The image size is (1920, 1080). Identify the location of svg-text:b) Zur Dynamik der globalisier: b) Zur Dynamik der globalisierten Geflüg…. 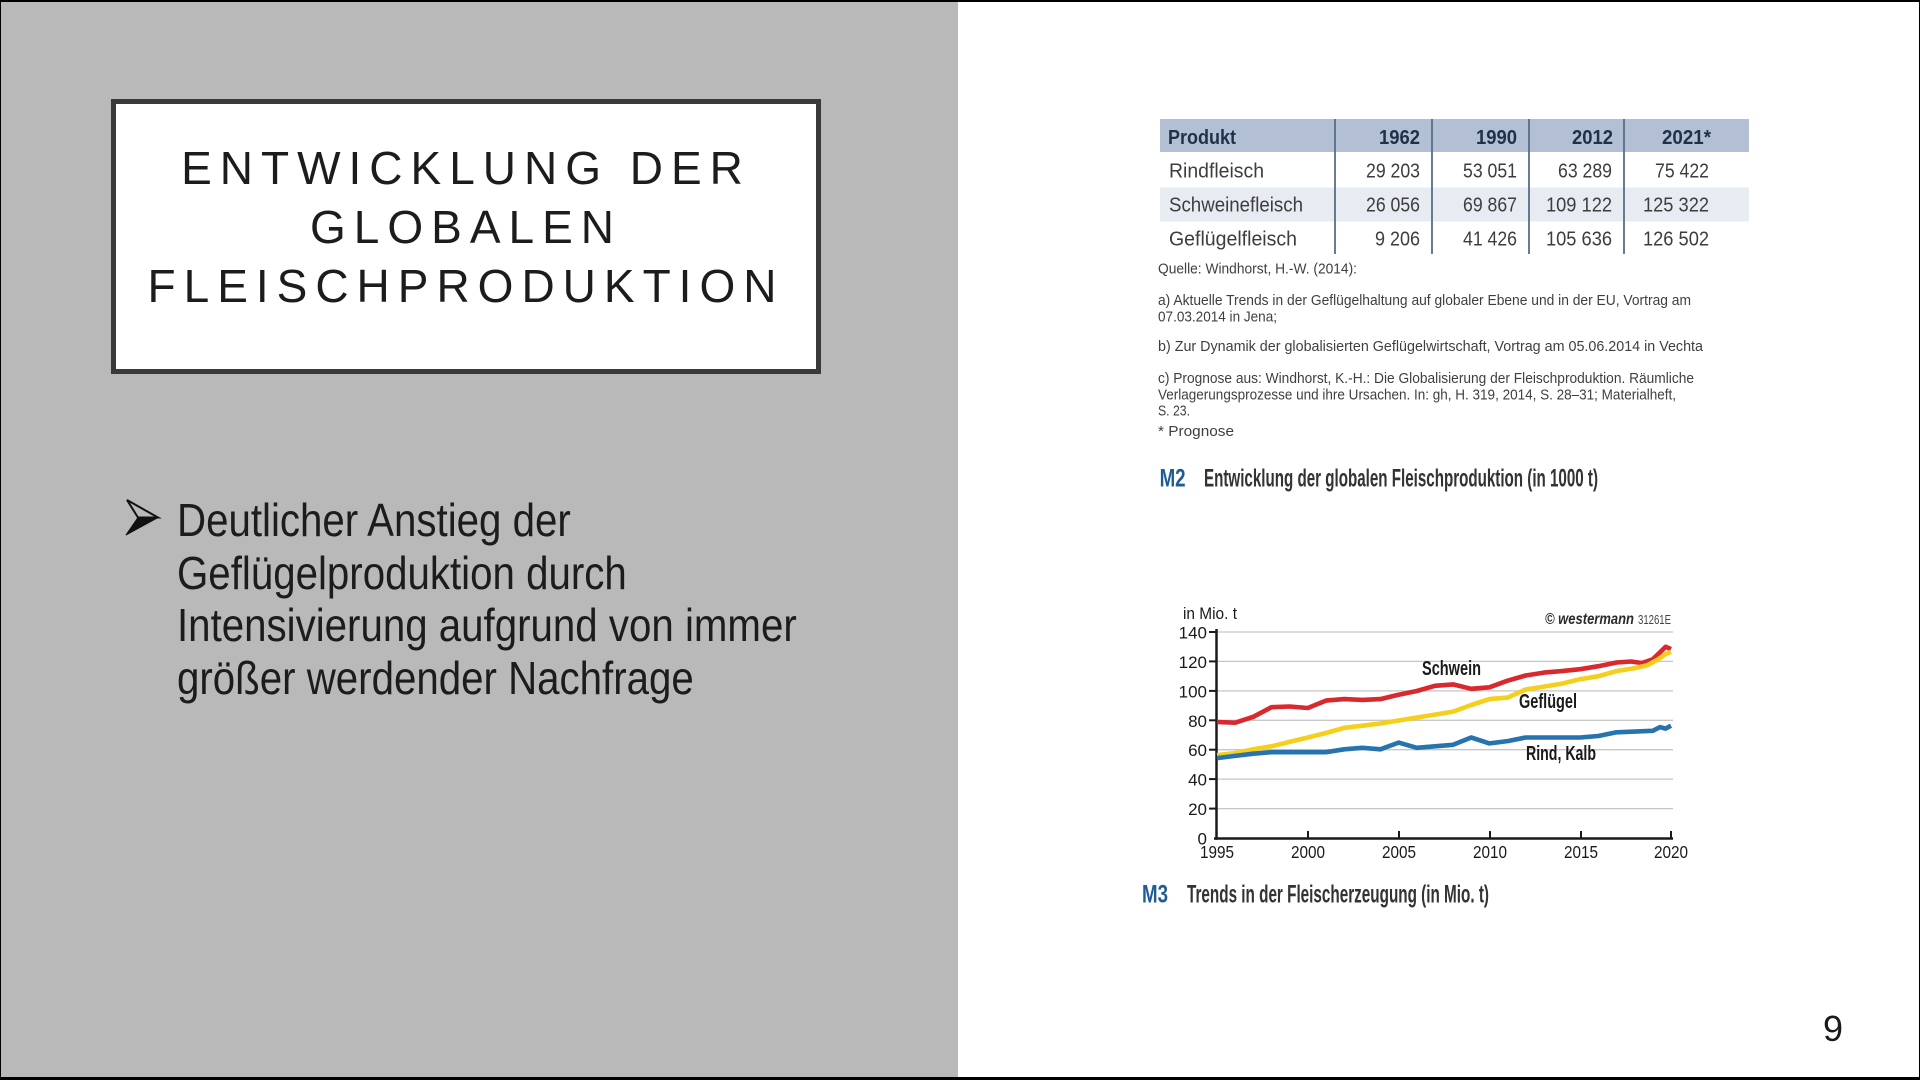
(1431, 346).